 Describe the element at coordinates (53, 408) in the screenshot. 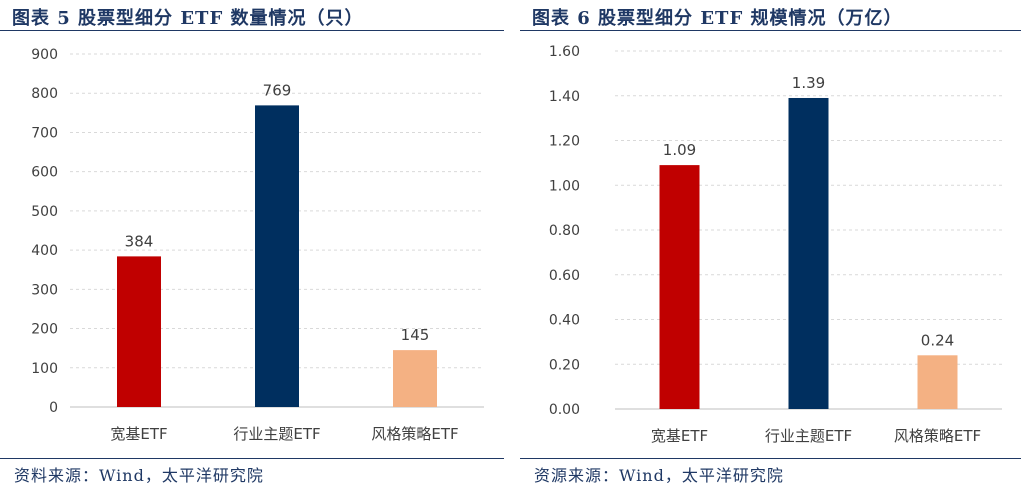

I see `y-tick-label: 0` at that location.